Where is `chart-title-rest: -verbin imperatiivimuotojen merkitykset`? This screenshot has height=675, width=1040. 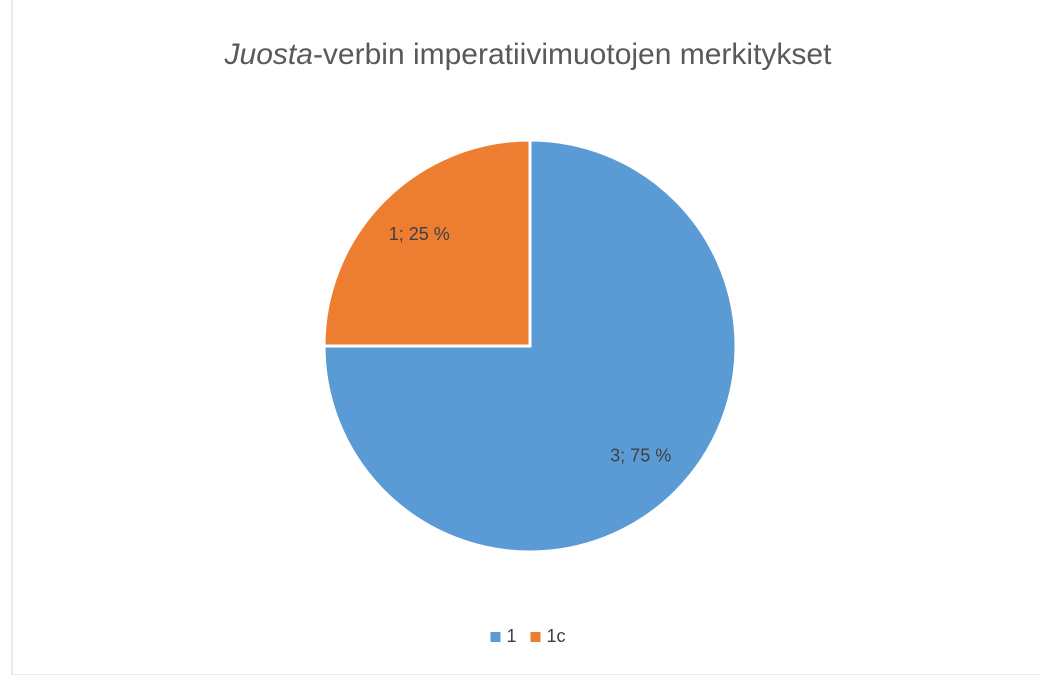
chart-title-rest: -verbin imperatiivimuotojen merkitykset is located at coordinates (572, 54).